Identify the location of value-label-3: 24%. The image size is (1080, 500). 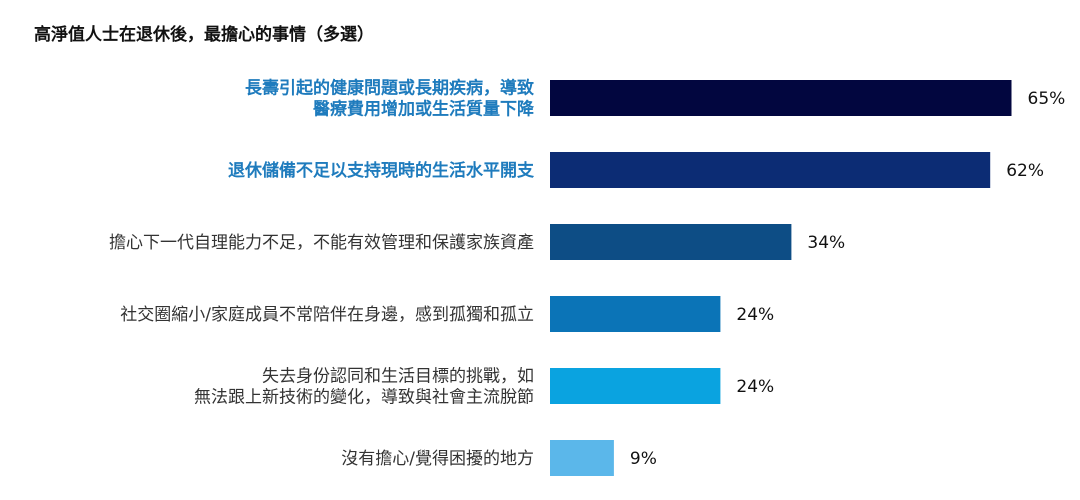
(755, 315).